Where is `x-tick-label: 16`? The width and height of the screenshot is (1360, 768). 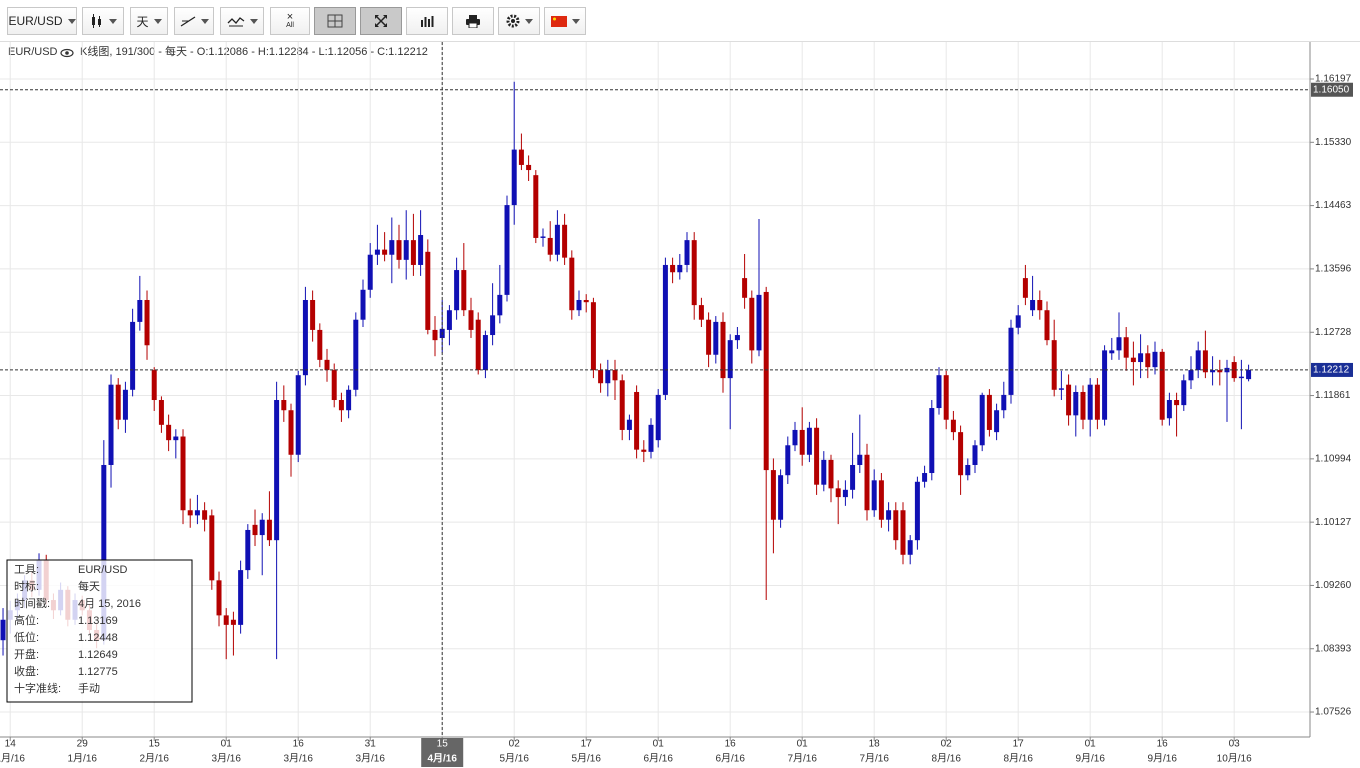 x-tick-label: 16 is located at coordinates (1163, 744).